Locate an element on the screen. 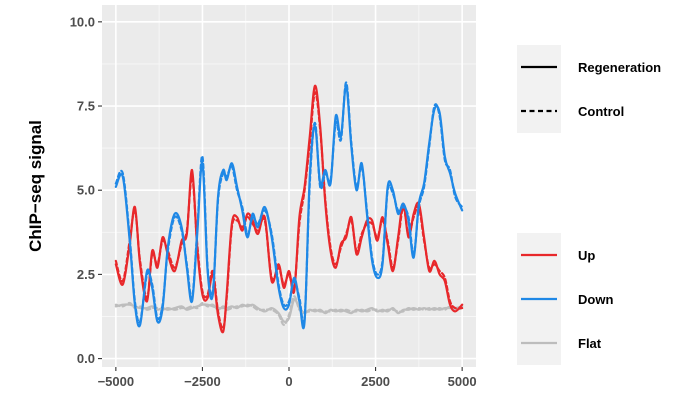 This screenshot has height=399, width=699. y-tick-label: 2.5 is located at coordinates (86, 274).